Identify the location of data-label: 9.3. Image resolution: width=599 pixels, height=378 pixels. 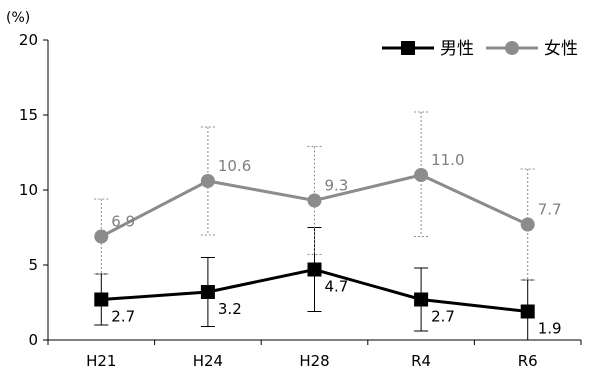
(337, 186).